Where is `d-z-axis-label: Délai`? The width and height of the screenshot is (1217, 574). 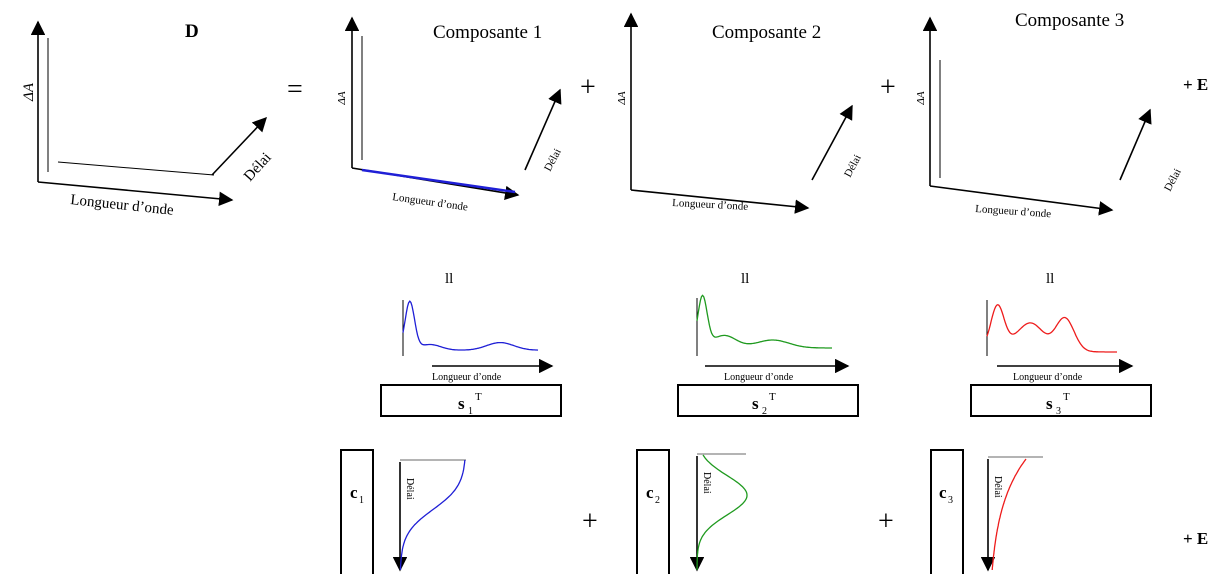 d-z-axis-label: Délai is located at coordinates (258, 167).